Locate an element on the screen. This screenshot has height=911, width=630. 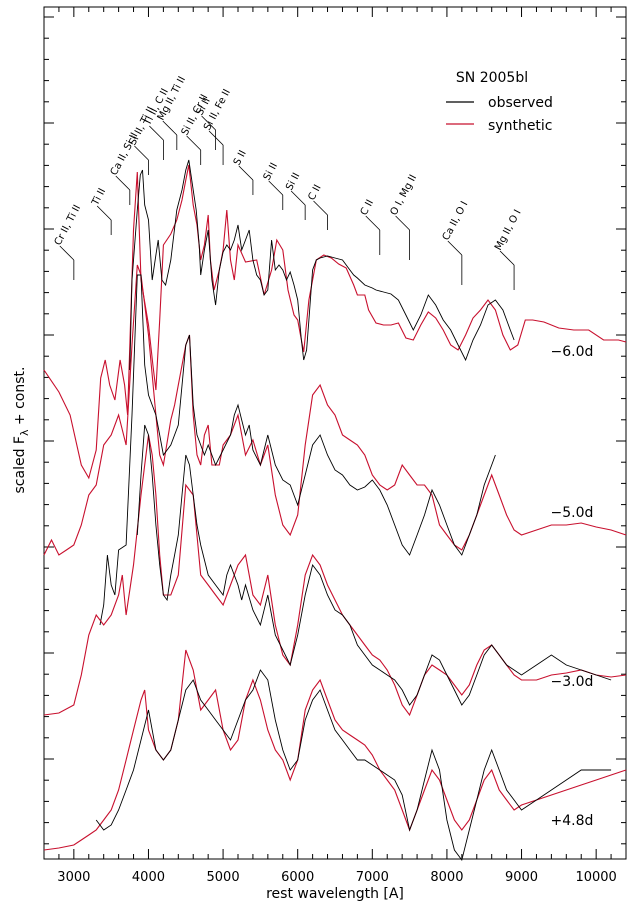
x-tick-label: 5000 is located at coordinates (223, 877).